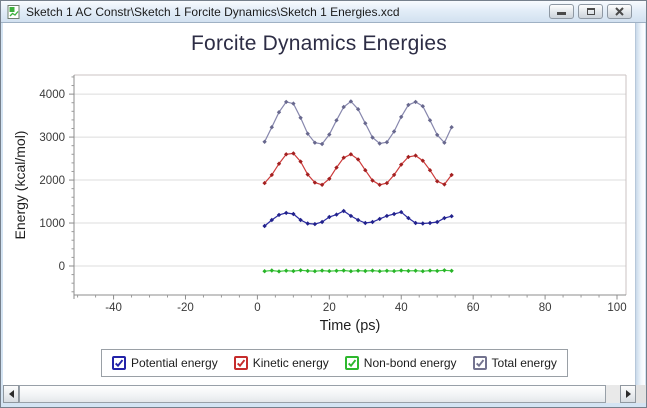 This screenshot has width=647, height=408. What do you see at coordinates (52, 224) in the screenshot?
I see `svg-text: 1000` at bounding box center [52, 224].